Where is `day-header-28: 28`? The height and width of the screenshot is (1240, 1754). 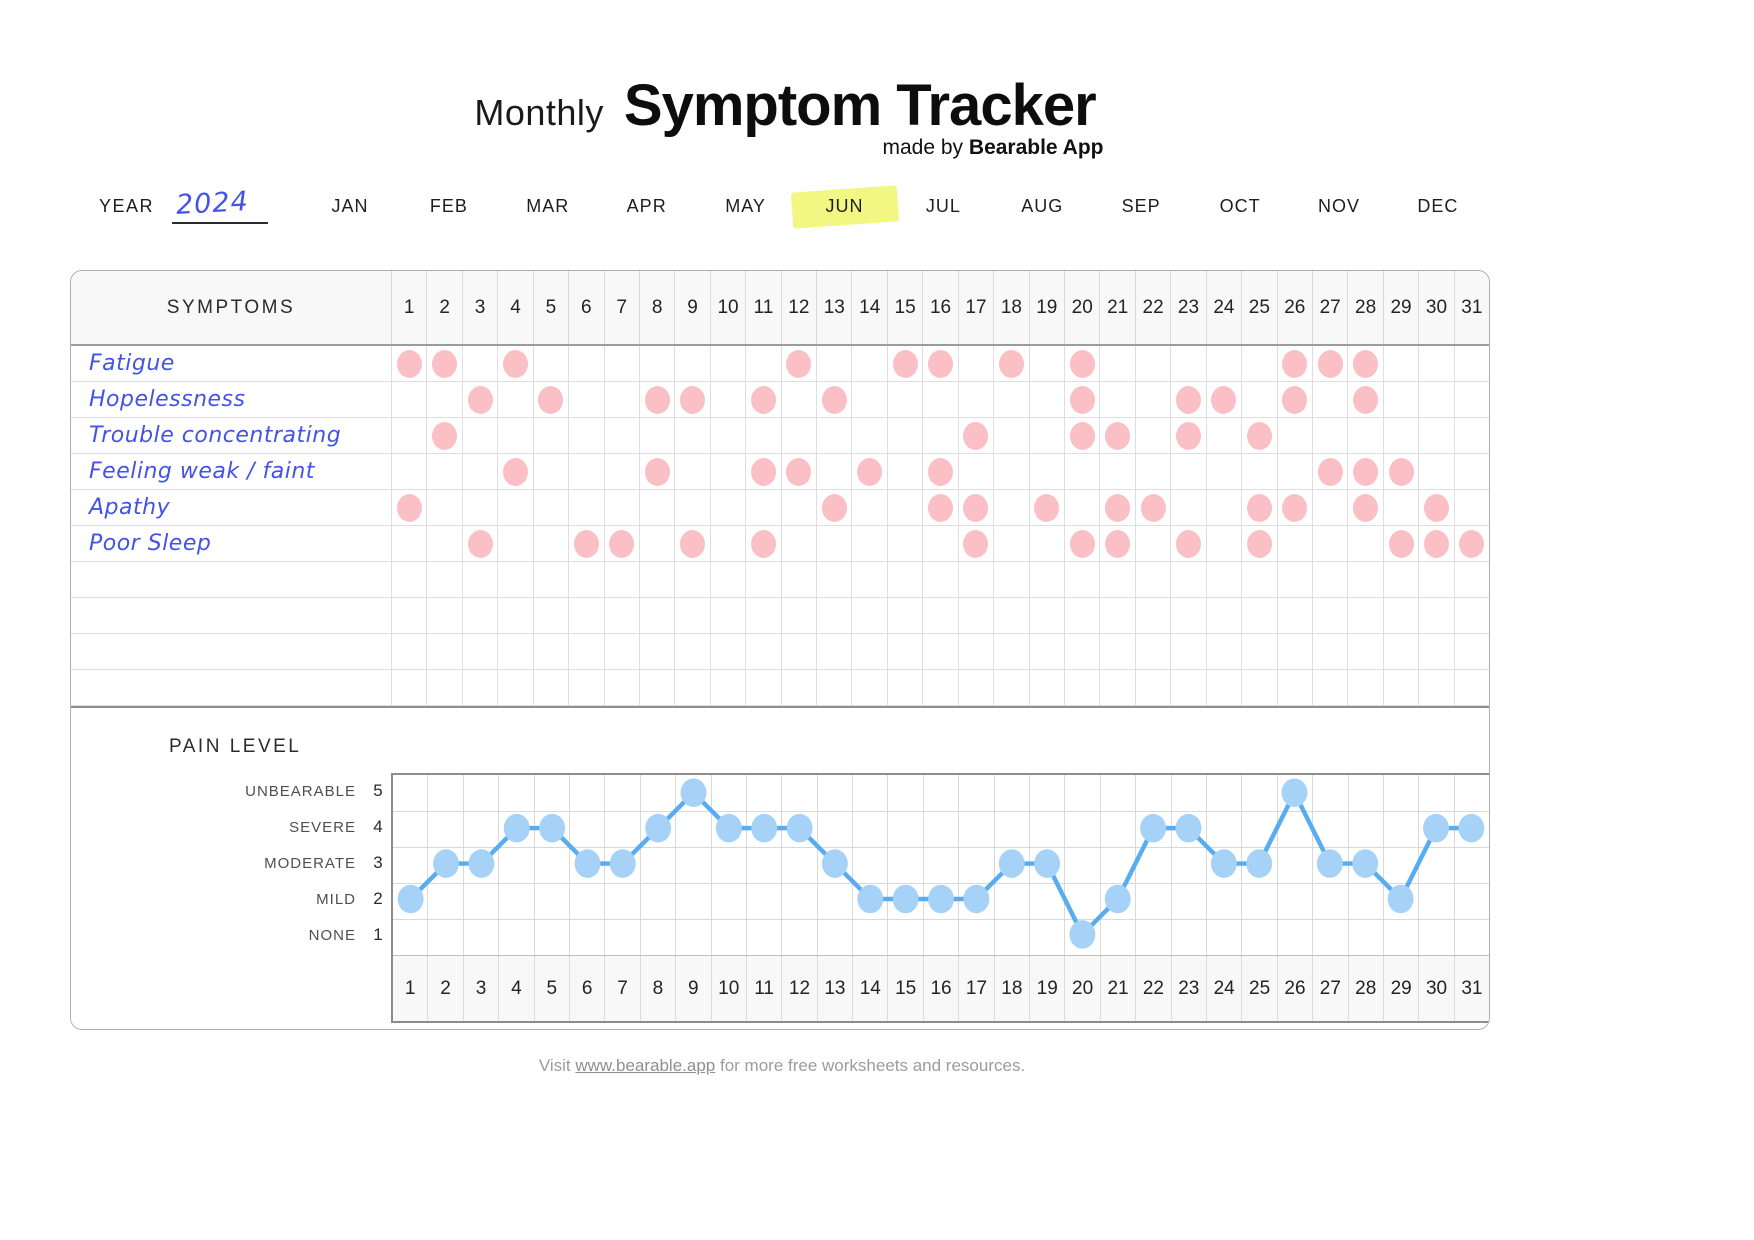 day-header-28: 28 is located at coordinates (1364, 307).